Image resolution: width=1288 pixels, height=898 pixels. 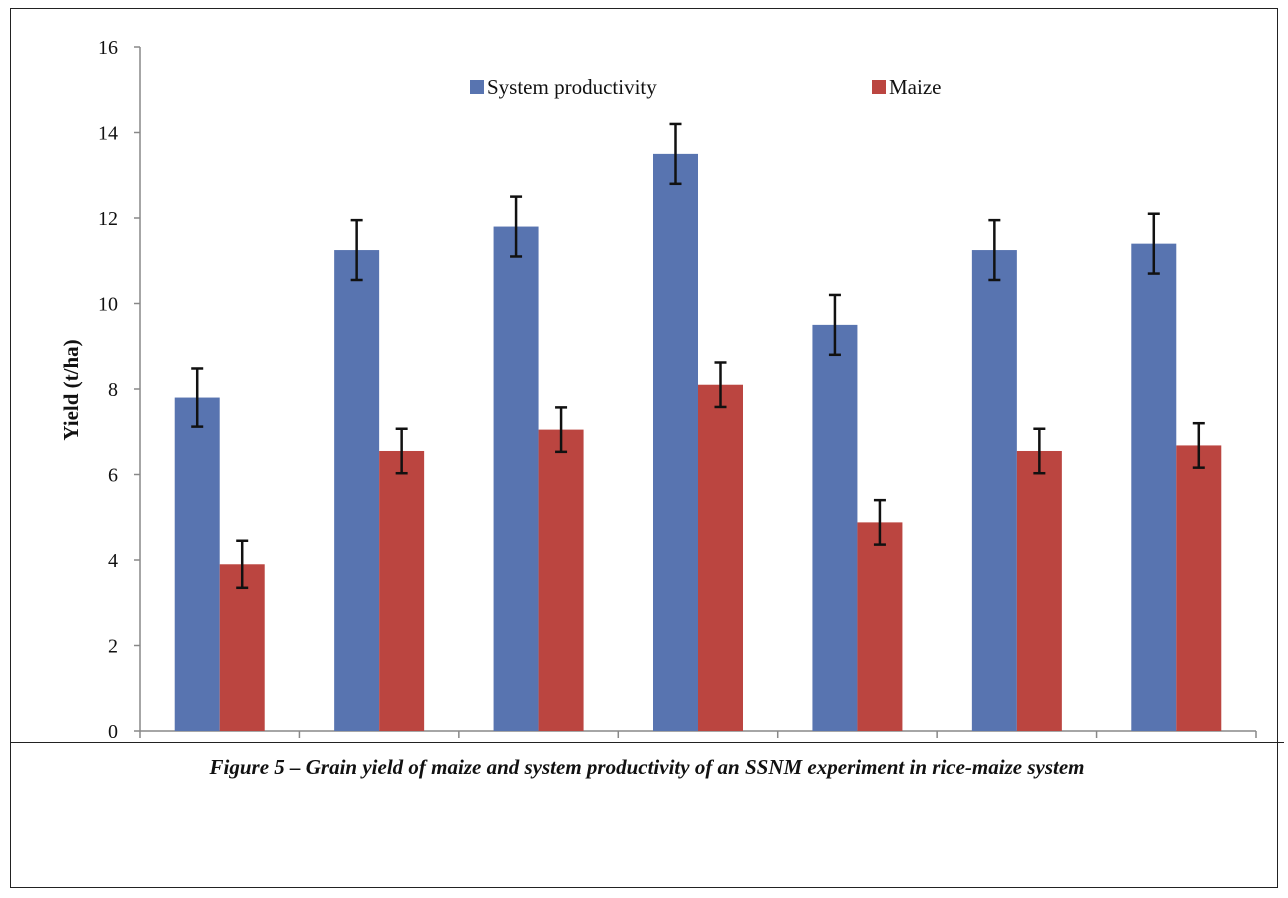 I want to click on legend-item-maize: Maize, so click(x=906, y=87).